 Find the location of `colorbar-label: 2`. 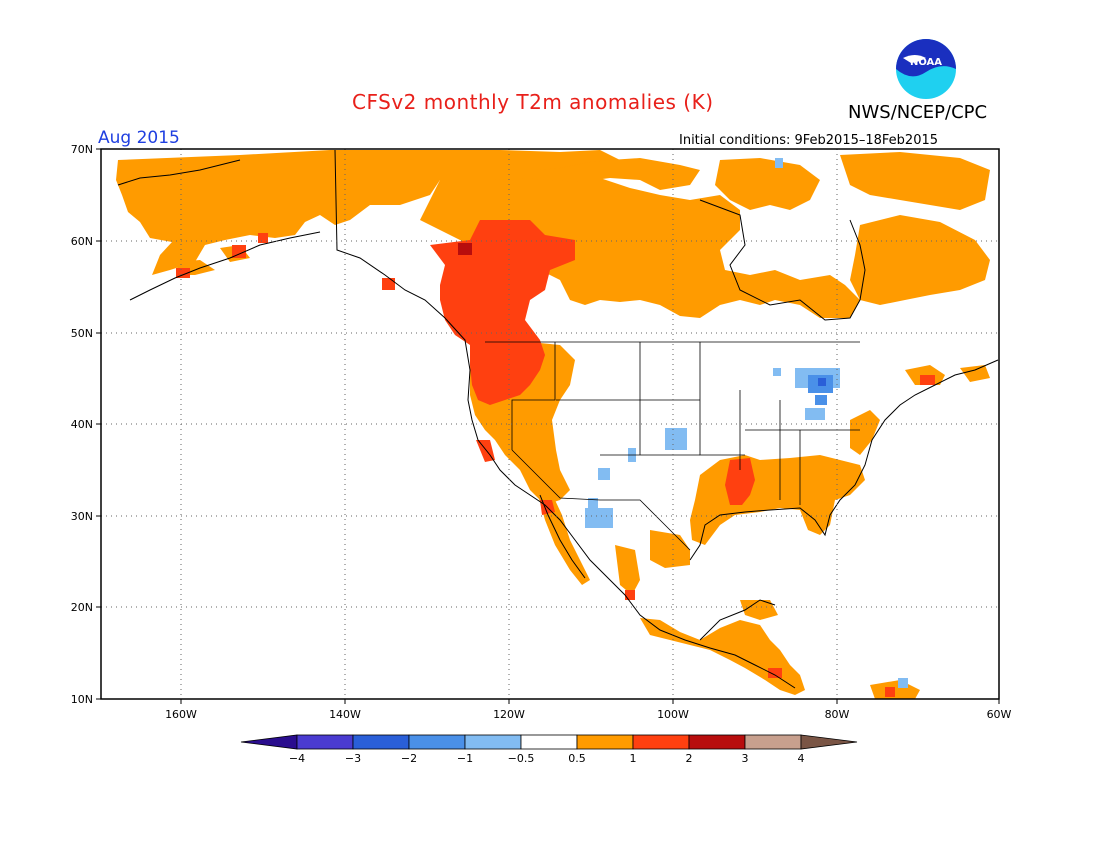

colorbar-label: 2 is located at coordinates (689, 758).